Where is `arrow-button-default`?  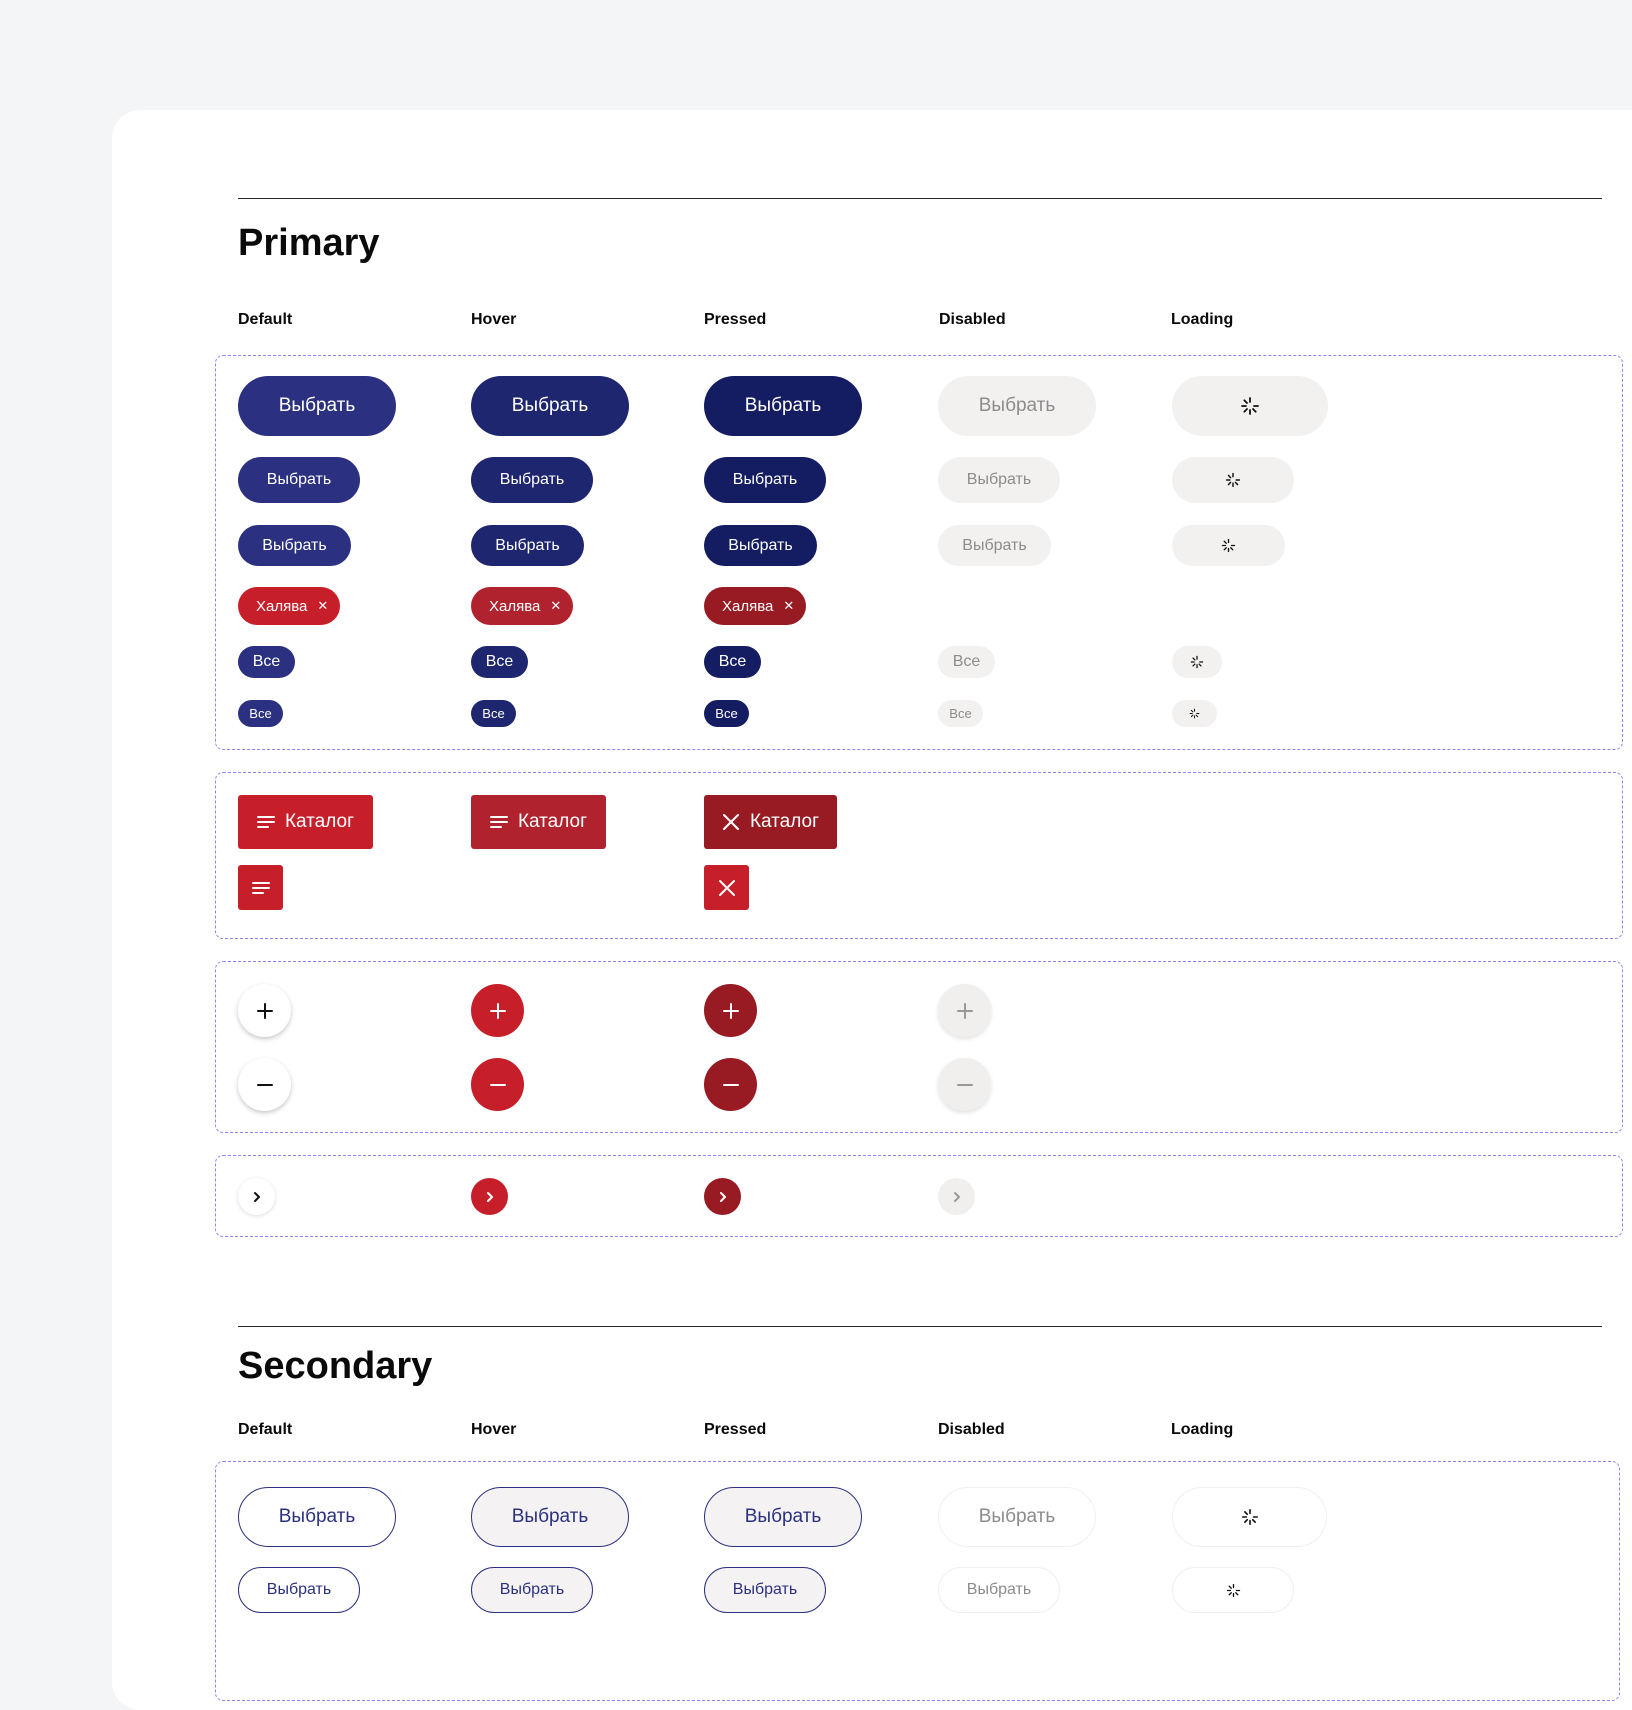
arrow-button-default is located at coordinates (256, 1196).